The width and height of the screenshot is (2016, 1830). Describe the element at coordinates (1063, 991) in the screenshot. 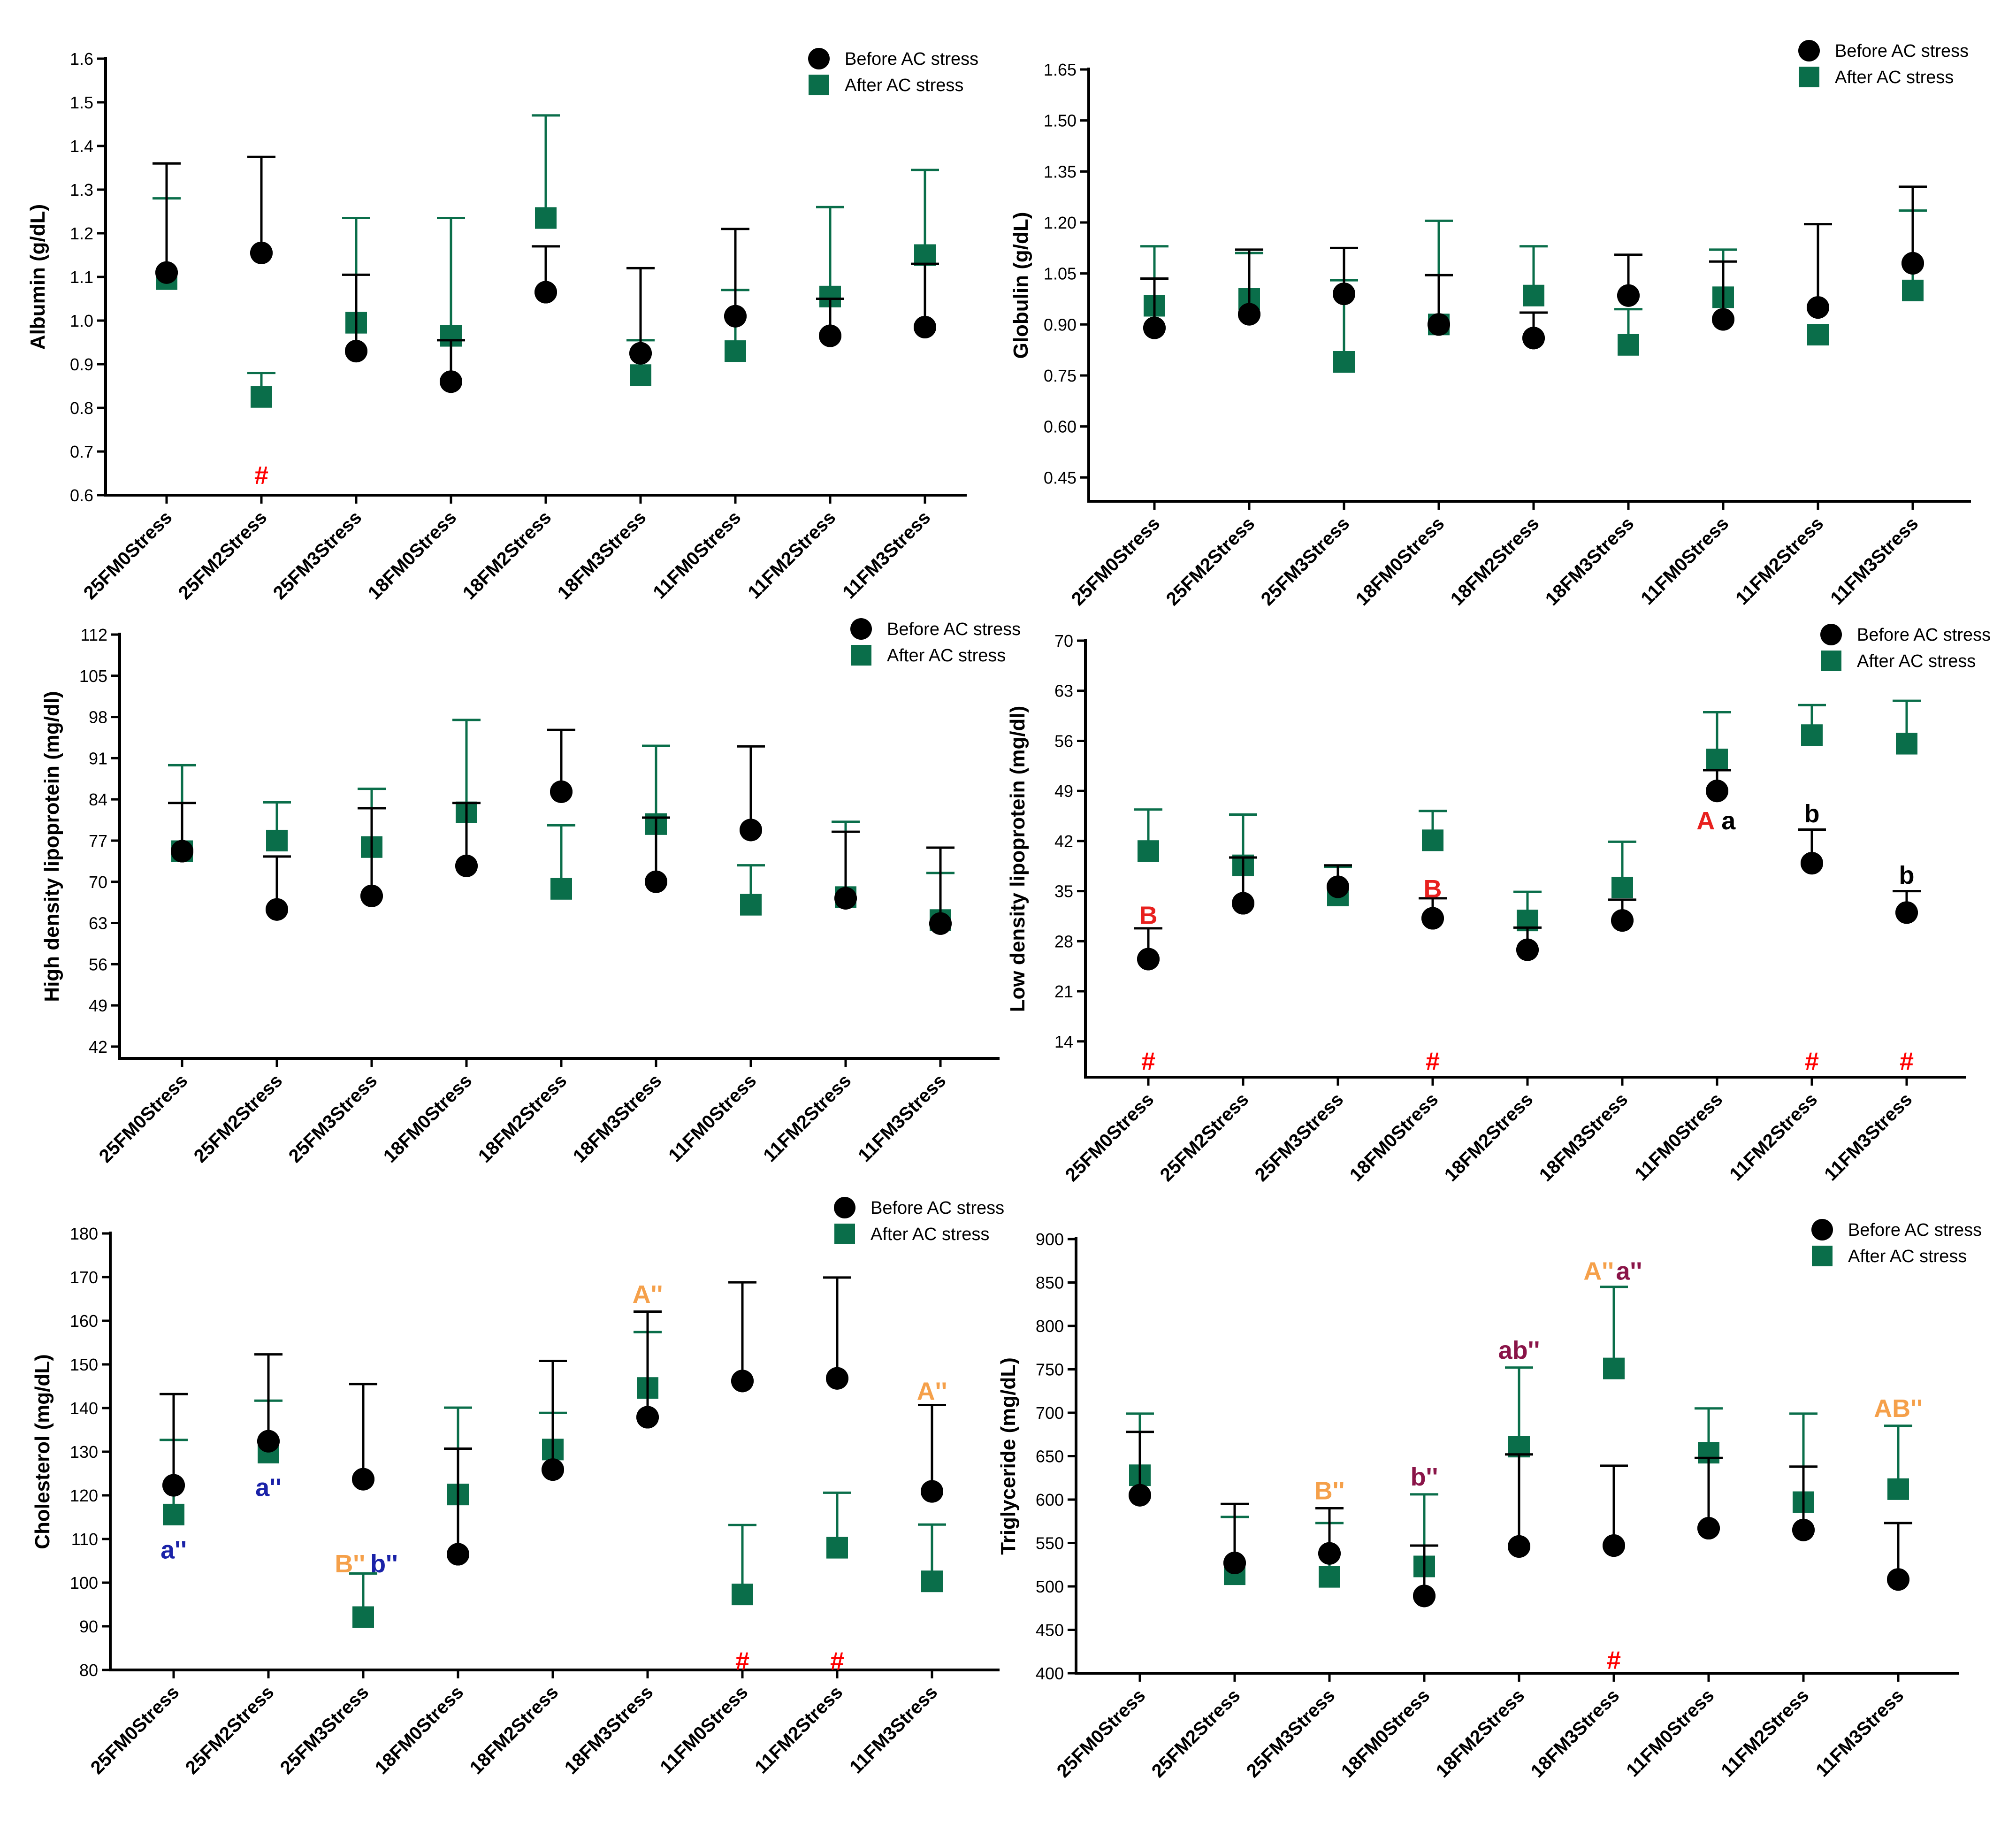

I see `y-tick-label: 21` at that location.